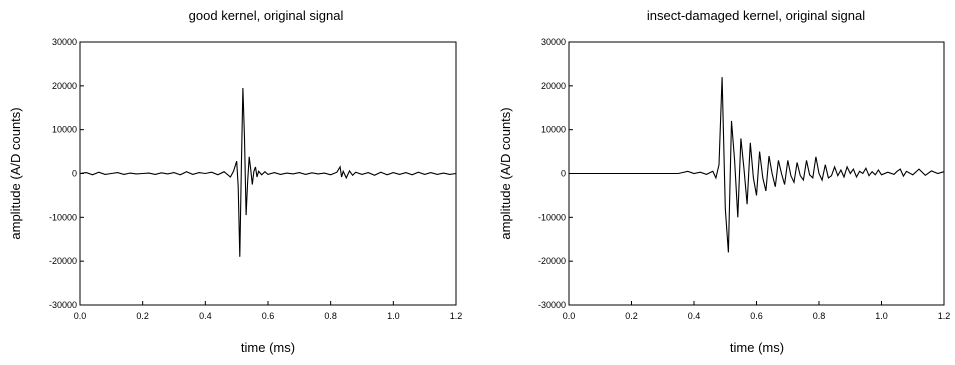 Image resolution: width=955 pixels, height=365 pixels. Describe the element at coordinates (266, 15) in the screenshot. I see `chart-title: good kernel, original signal` at that location.